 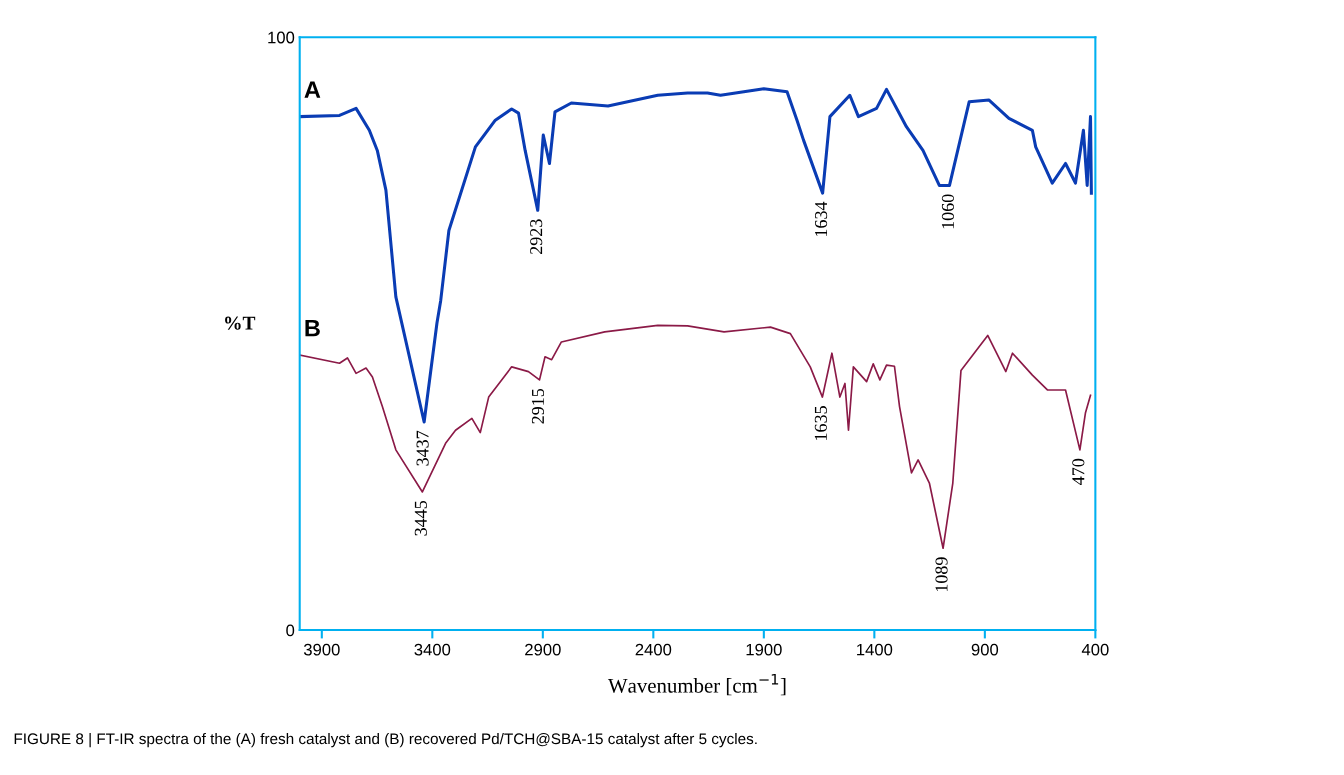 What do you see at coordinates (821, 218) in the screenshot?
I see `annotation: 1634` at bounding box center [821, 218].